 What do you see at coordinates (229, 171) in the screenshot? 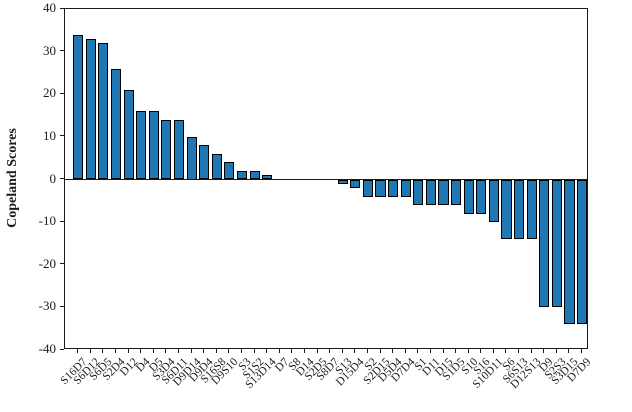
I see `bar-D9S10` at bounding box center [229, 171].